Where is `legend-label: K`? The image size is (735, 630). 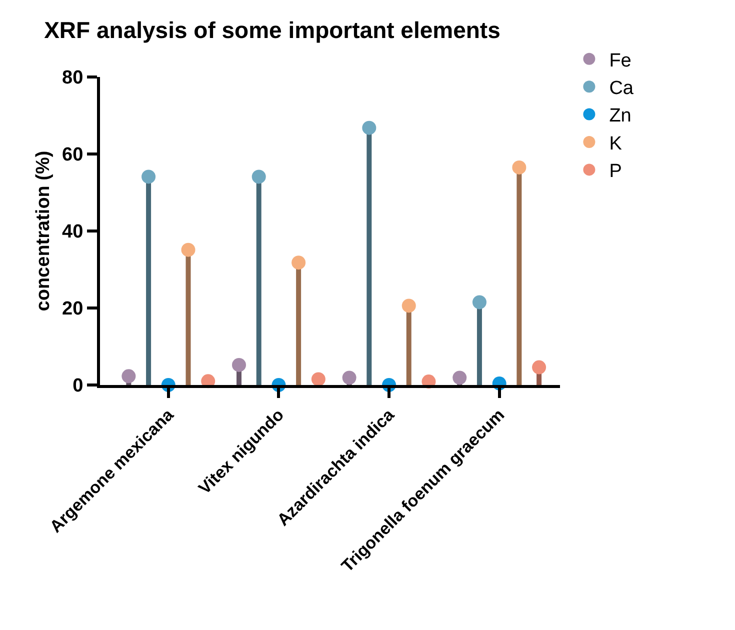
legend-label: K is located at coordinates (615, 143).